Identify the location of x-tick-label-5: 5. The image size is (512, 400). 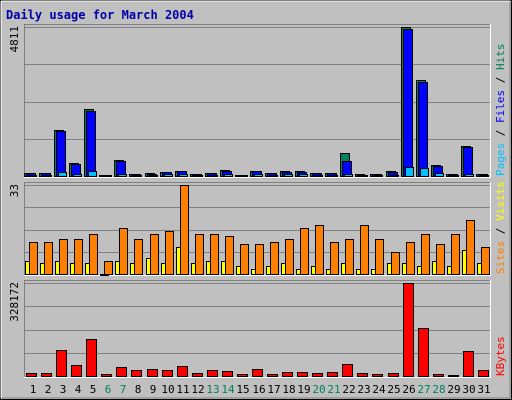
(93, 389).